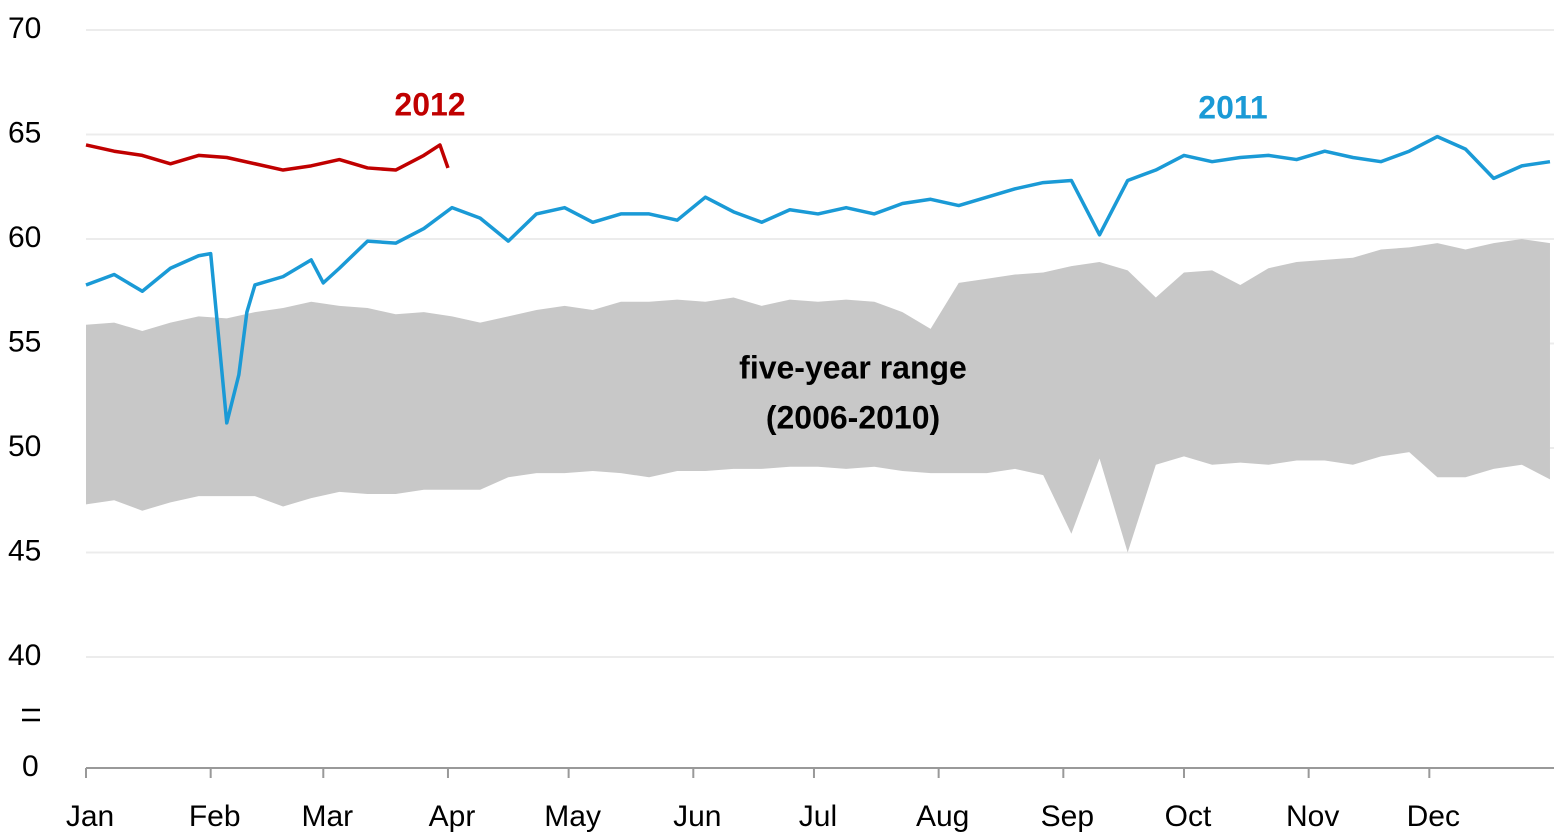 The height and width of the screenshot is (839, 1554). What do you see at coordinates (1433, 816) in the screenshot?
I see `x-tick-label: Dec` at bounding box center [1433, 816].